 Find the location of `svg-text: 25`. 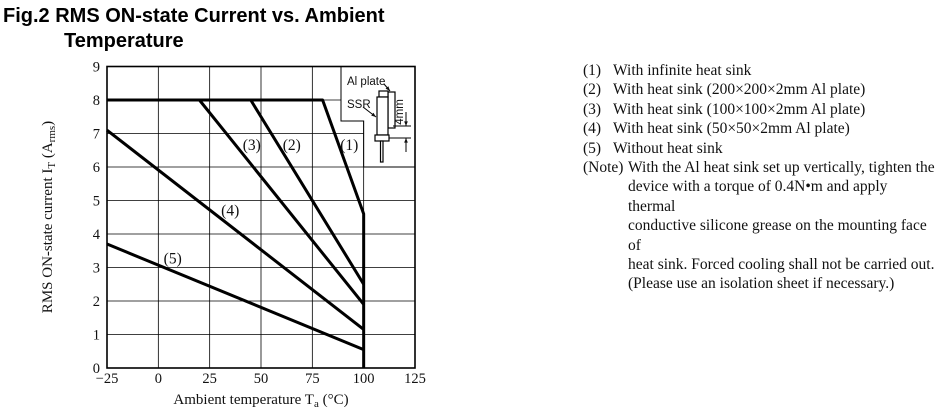

svg-text: 25 is located at coordinates (209, 379).